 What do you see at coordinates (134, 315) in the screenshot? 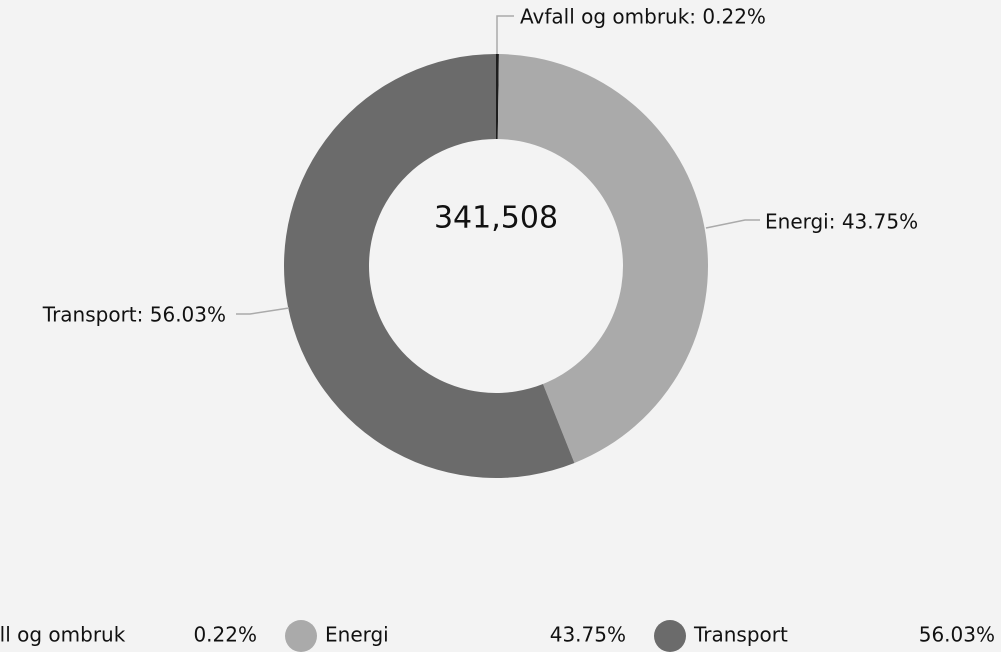
I see `callout-label: Transport: 56.03%` at bounding box center [134, 315].